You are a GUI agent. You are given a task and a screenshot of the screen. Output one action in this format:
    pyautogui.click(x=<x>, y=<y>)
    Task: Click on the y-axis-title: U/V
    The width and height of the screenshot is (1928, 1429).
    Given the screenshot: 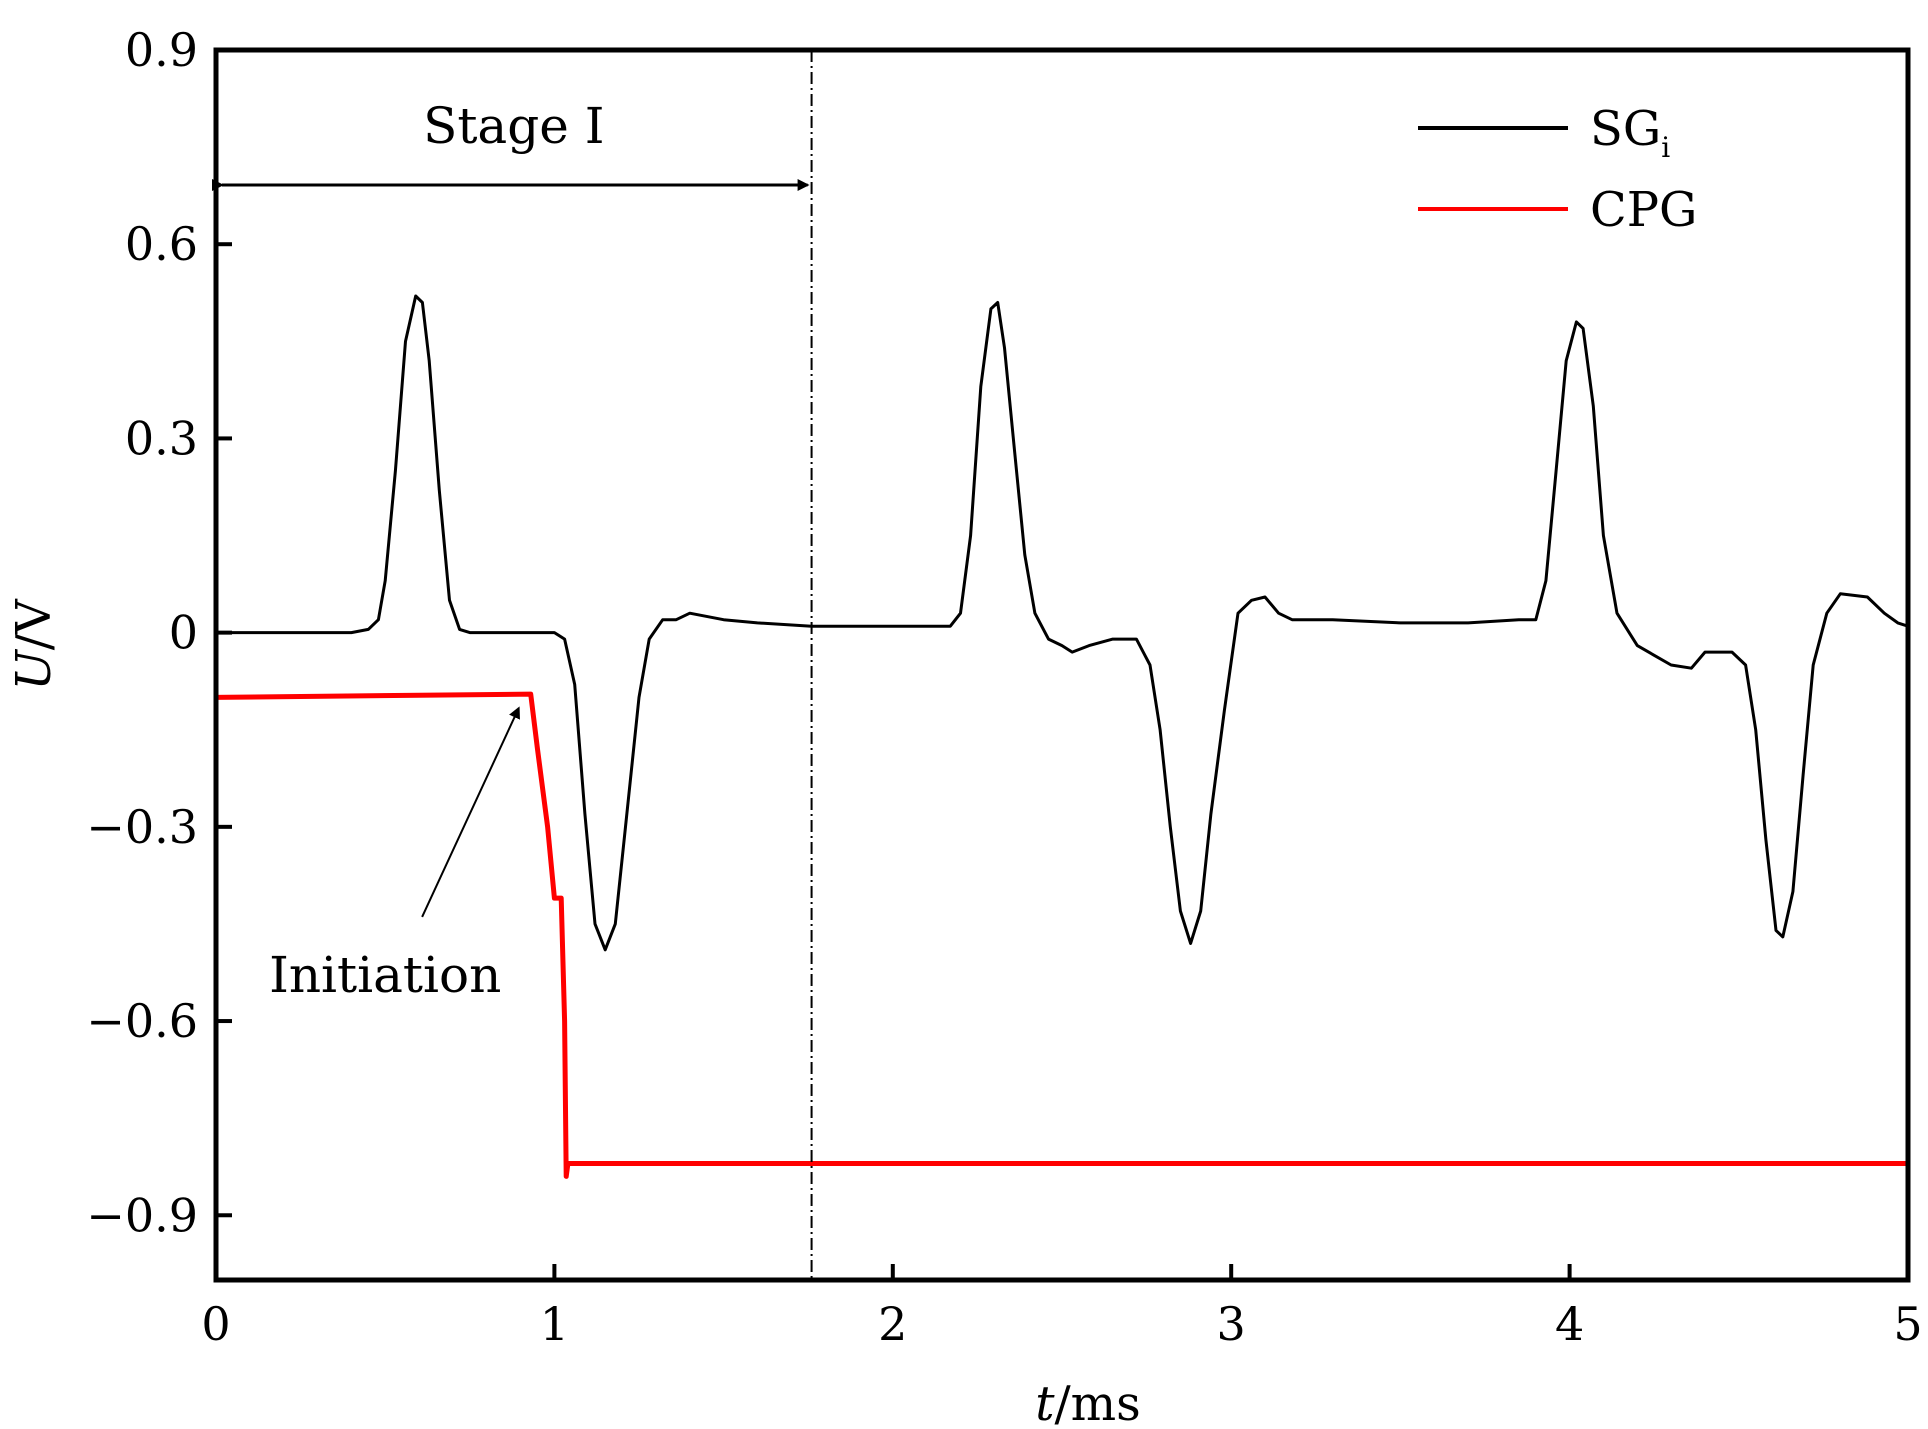 What is the action you would take?
    pyautogui.click(x=34, y=644)
    